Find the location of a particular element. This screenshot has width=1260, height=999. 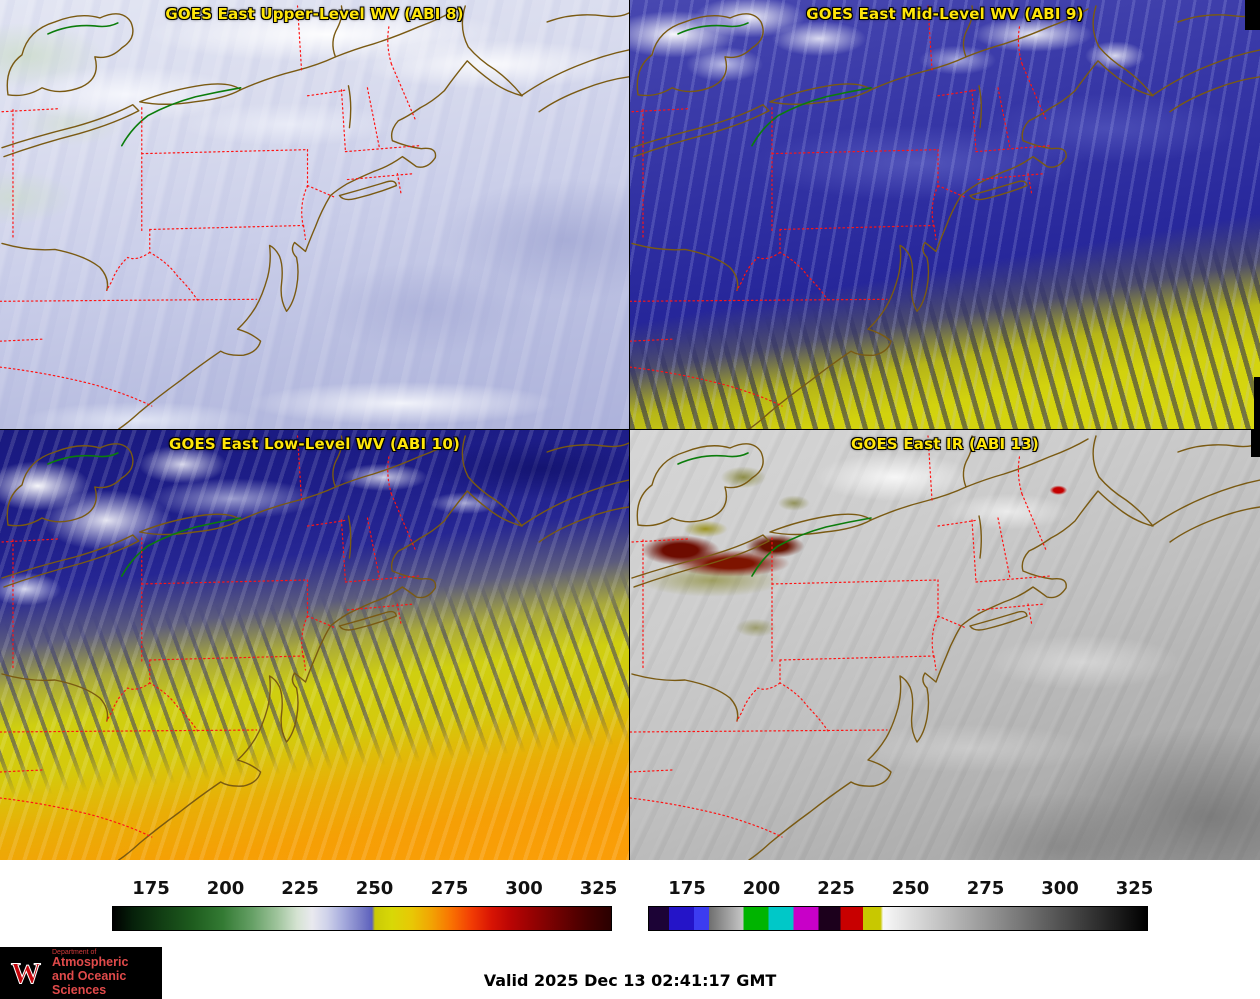

colorbar-ir-gradient is located at coordinates (898, 918).